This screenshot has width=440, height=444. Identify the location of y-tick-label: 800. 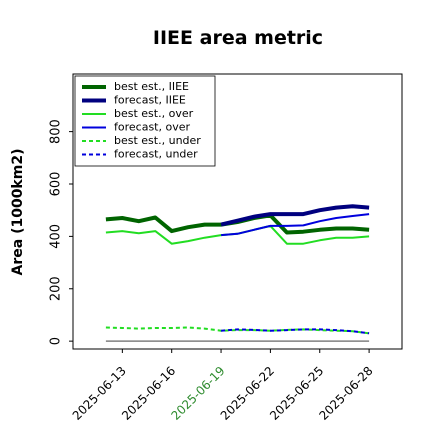
(56, 131).